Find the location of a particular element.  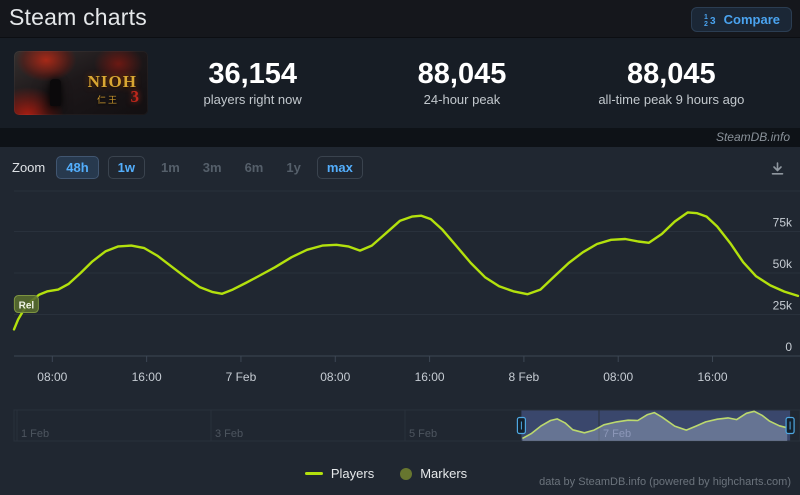

y-axis-label: 0 is located at coordinates (788, 347).